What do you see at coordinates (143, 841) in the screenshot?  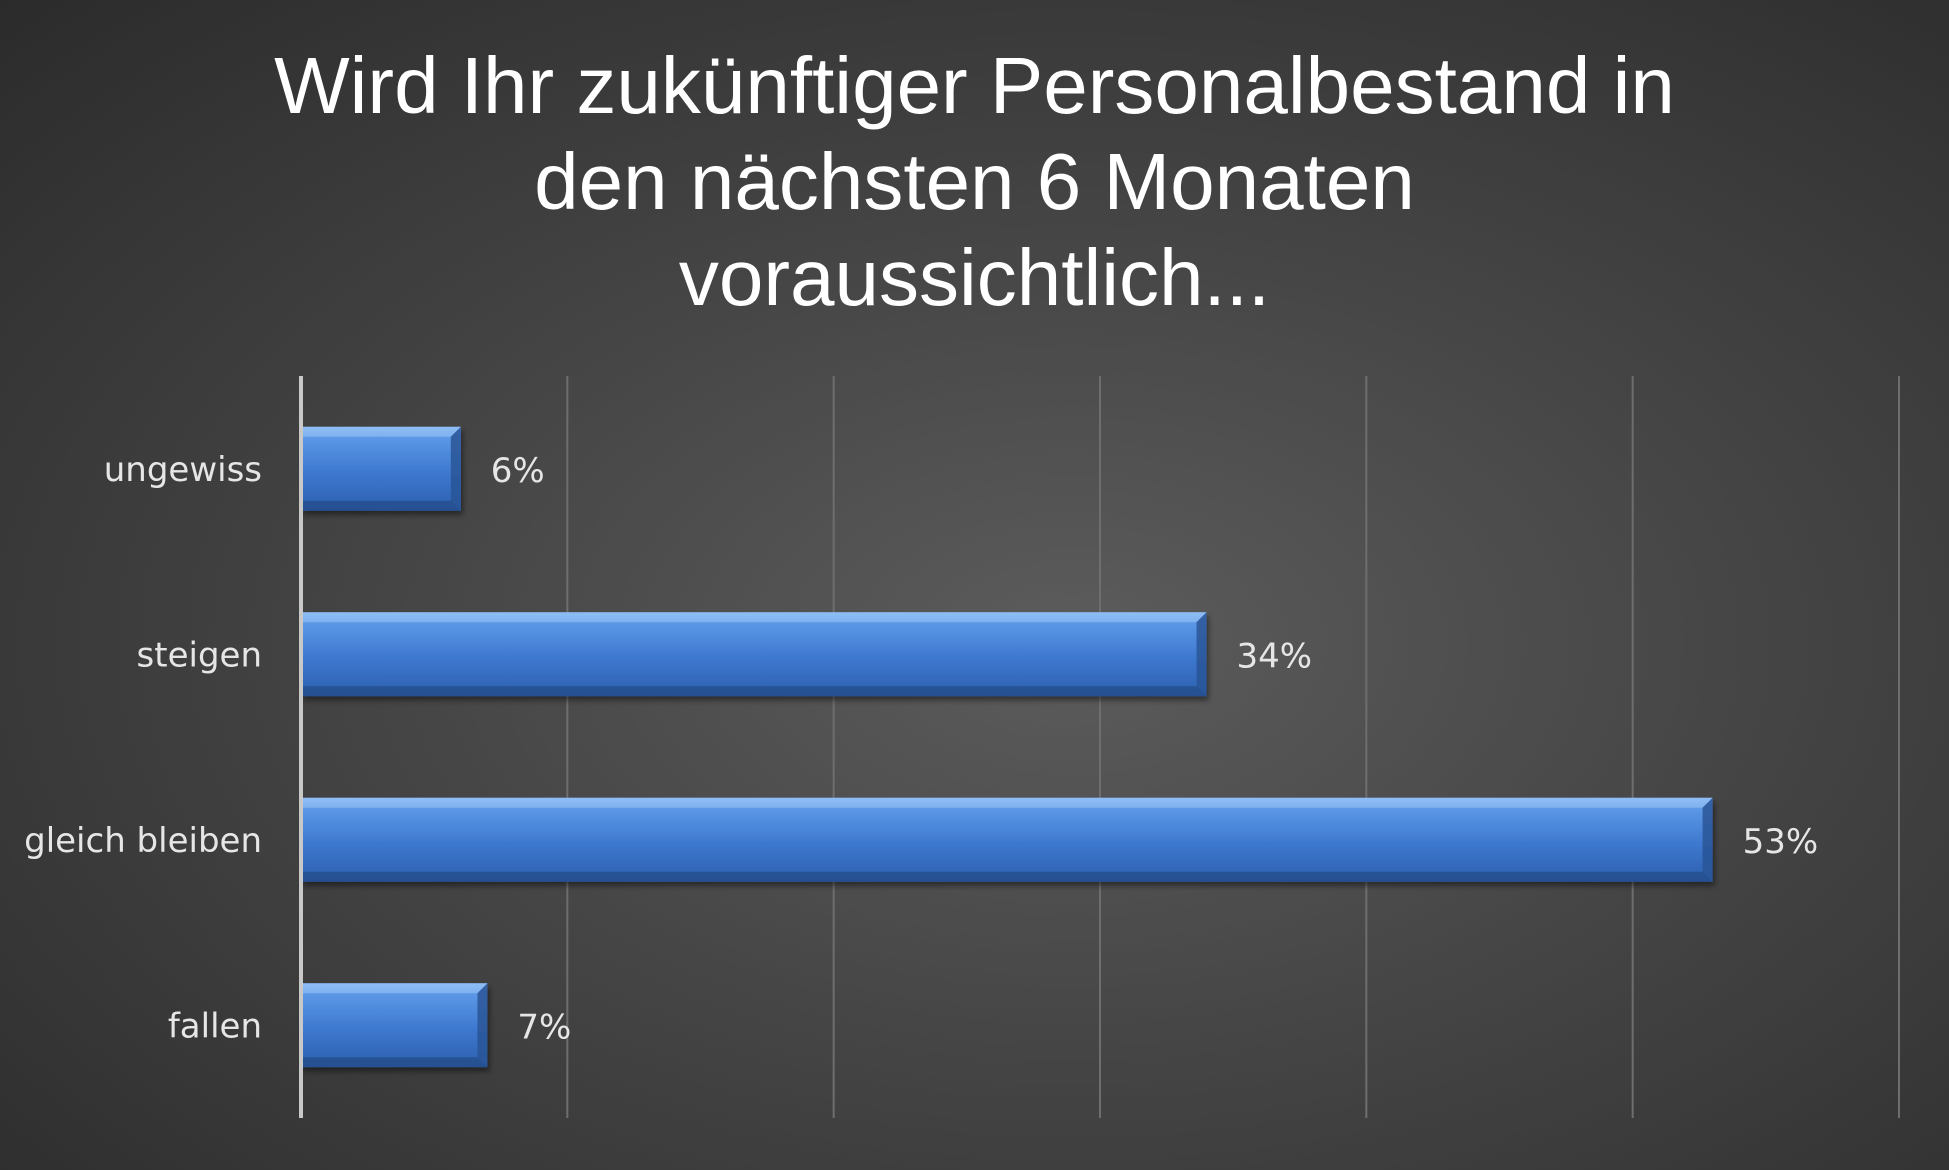 I see `category-label: gleich bleiben` at bounding box center [143, 841].